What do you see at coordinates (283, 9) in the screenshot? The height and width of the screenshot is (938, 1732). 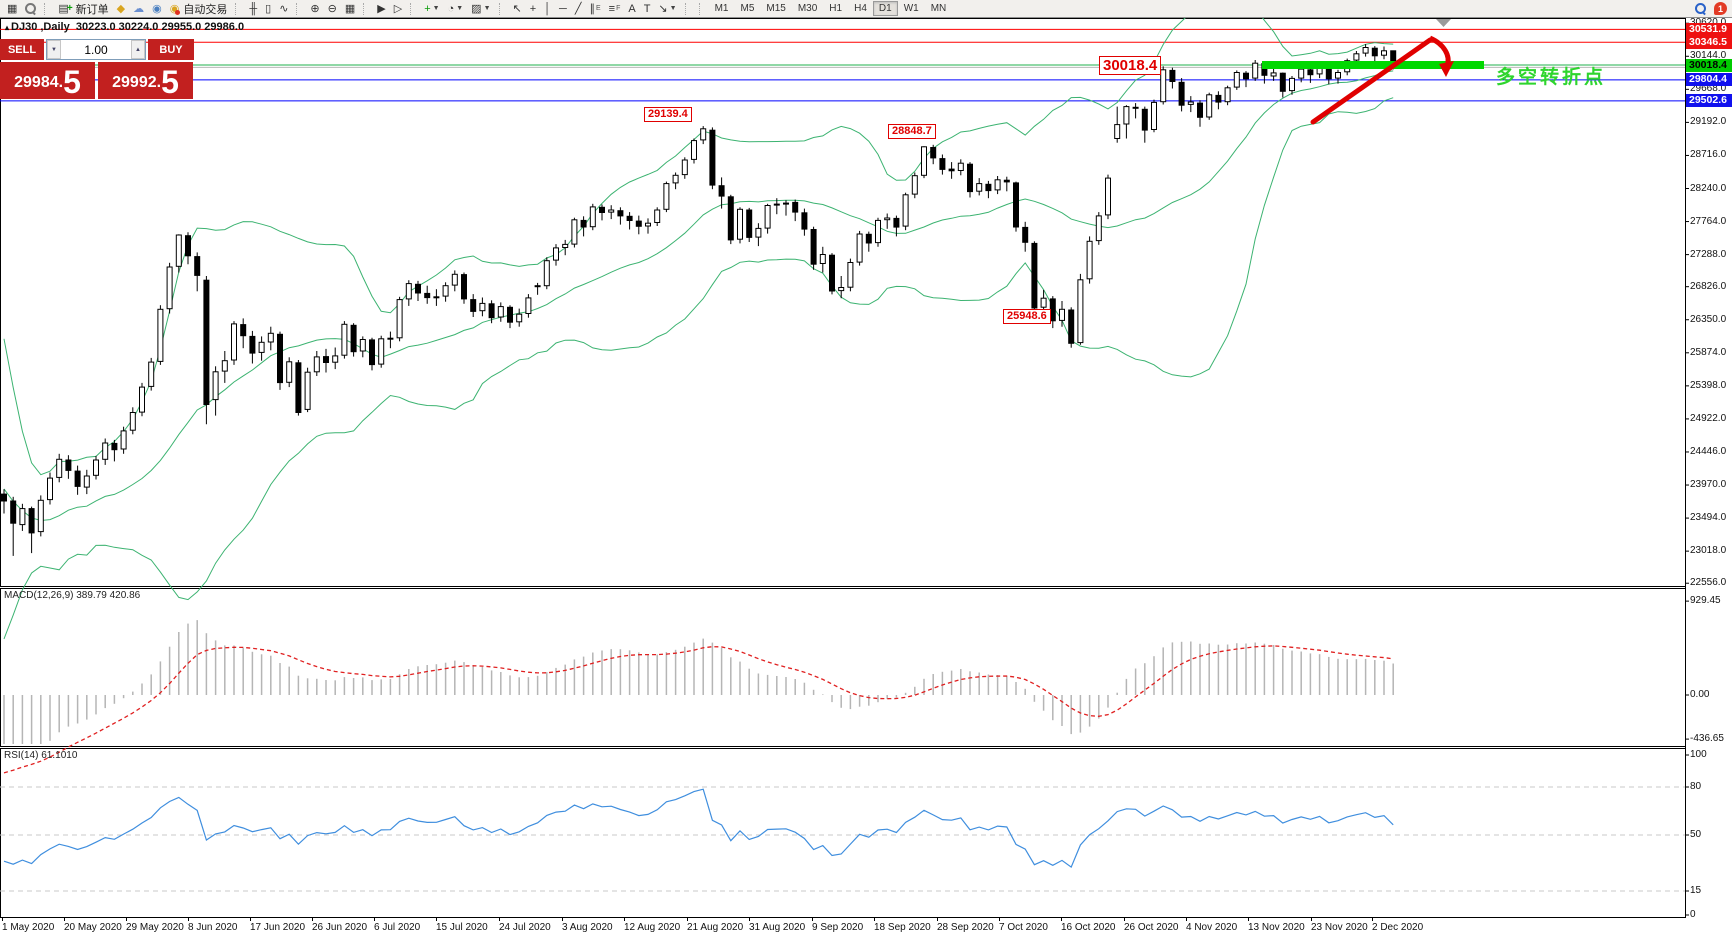 I see `line-chart-icon: ∿` at bounding box center [283, 9].